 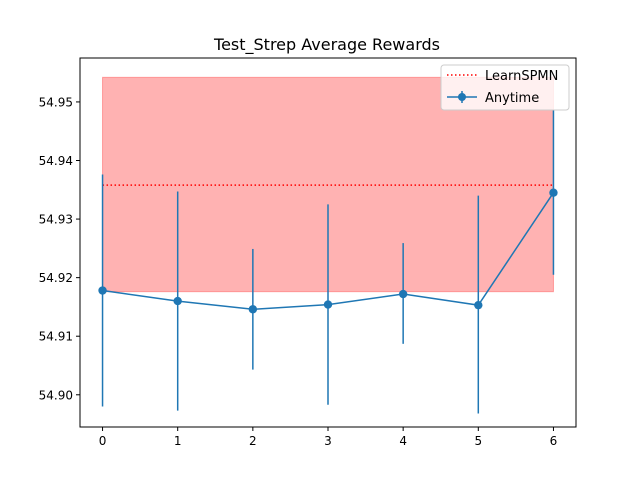 I want to click on y-tick-label: 54.95, so click(x=56, y=102).